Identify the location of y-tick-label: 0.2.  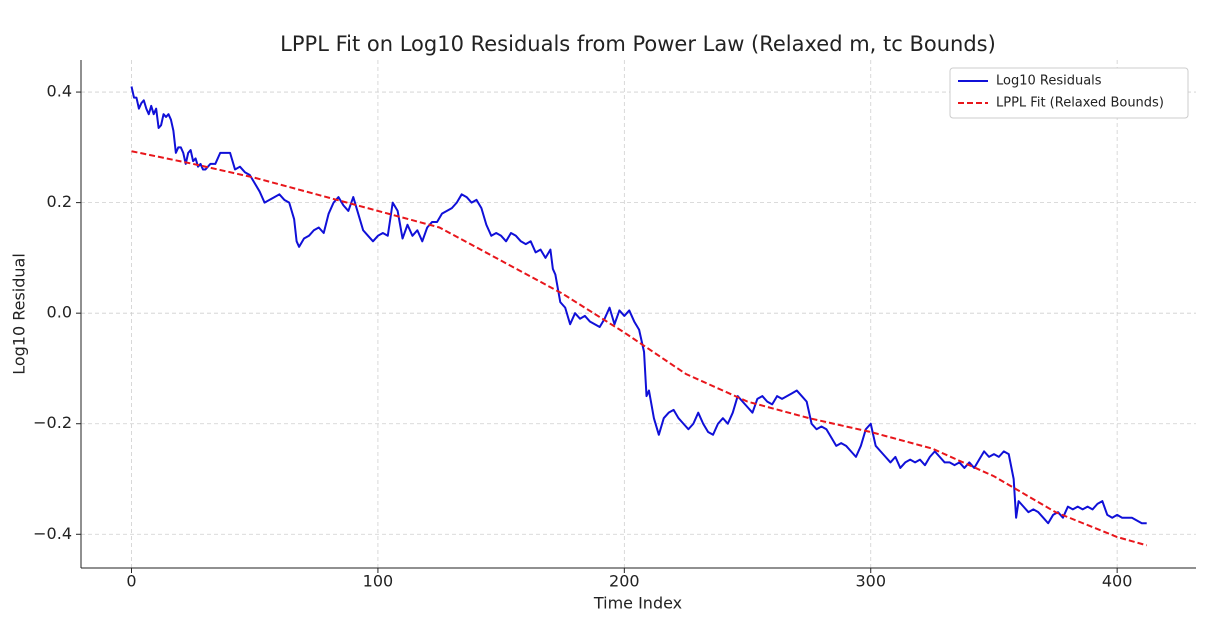
(59, 201).